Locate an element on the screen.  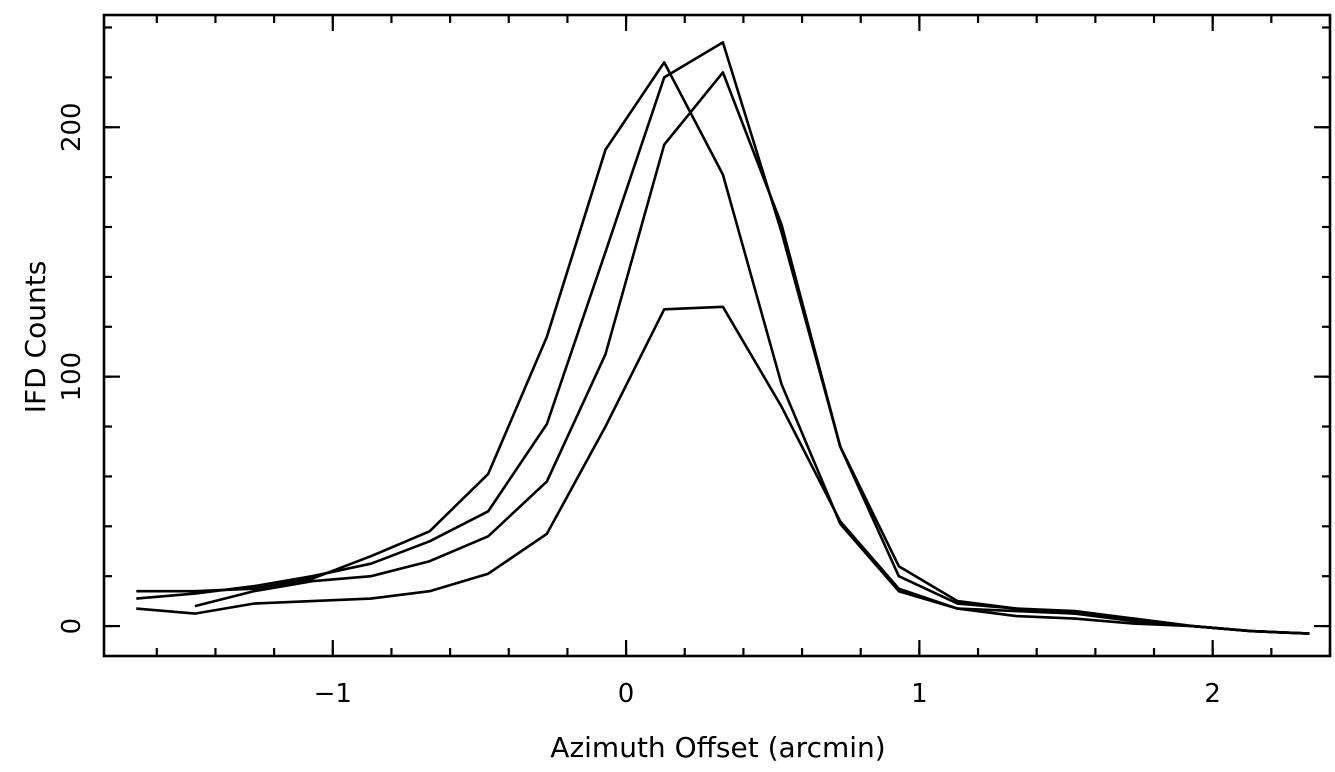
y-tick-label: 100 is located at coordinates (72, 377).